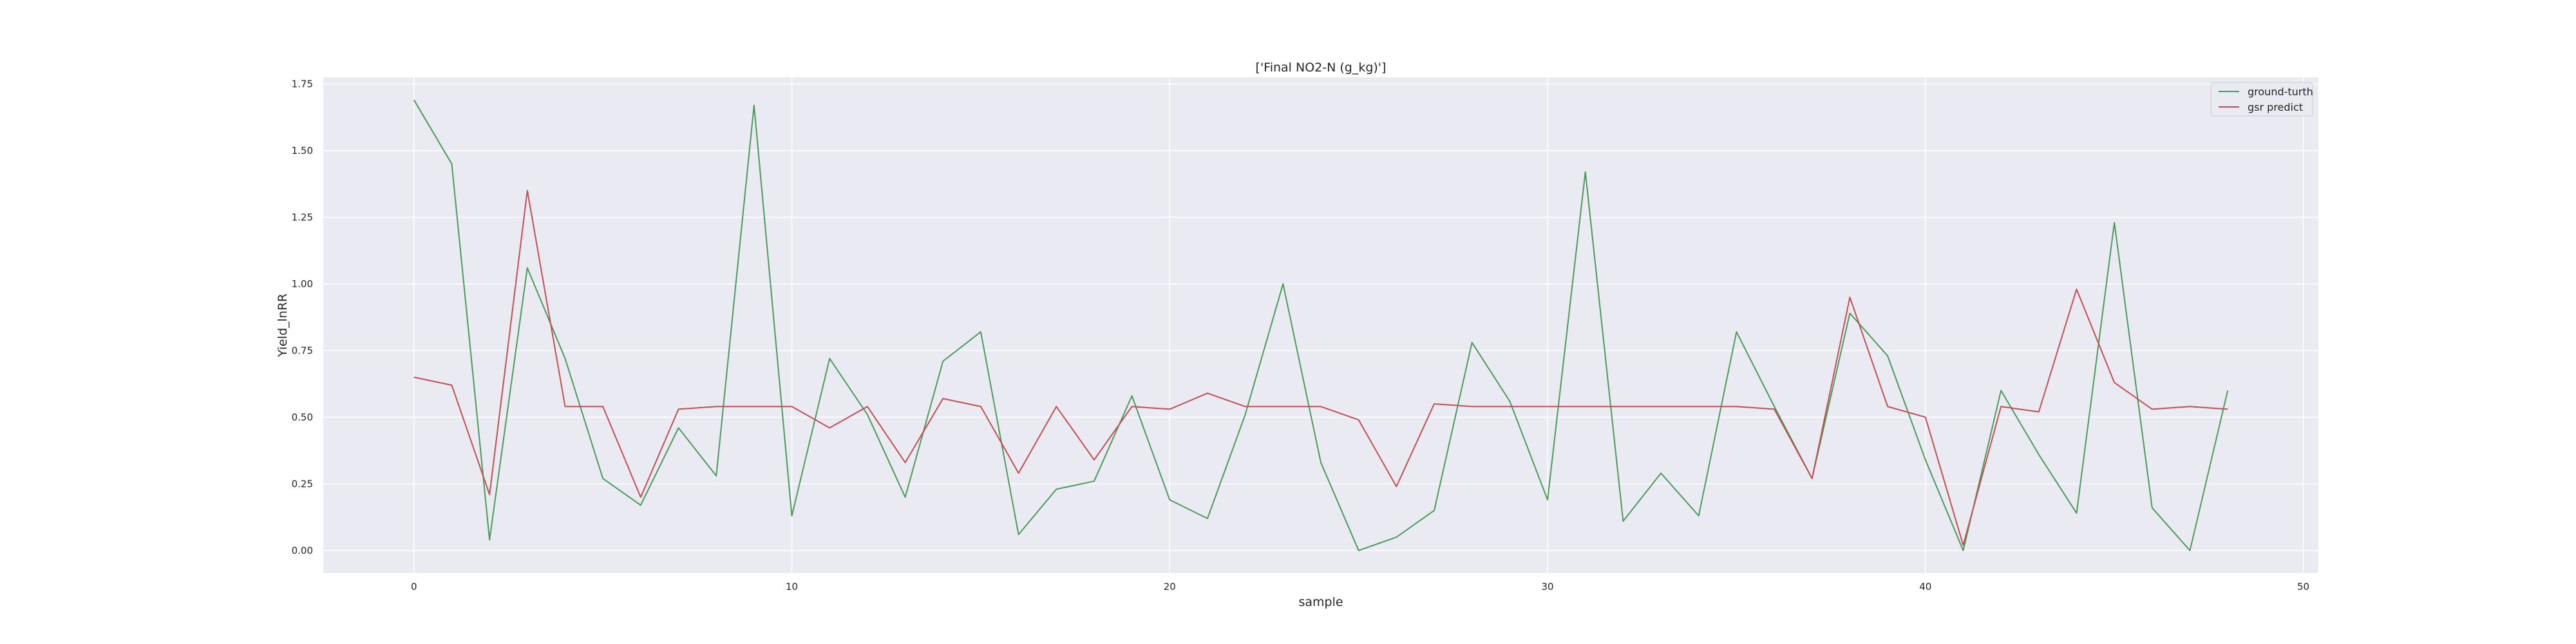  Describe the element at coordinates (2280, 92) in the screenshot. I see `legend-label-ground-turth: ground-turth` at that location.